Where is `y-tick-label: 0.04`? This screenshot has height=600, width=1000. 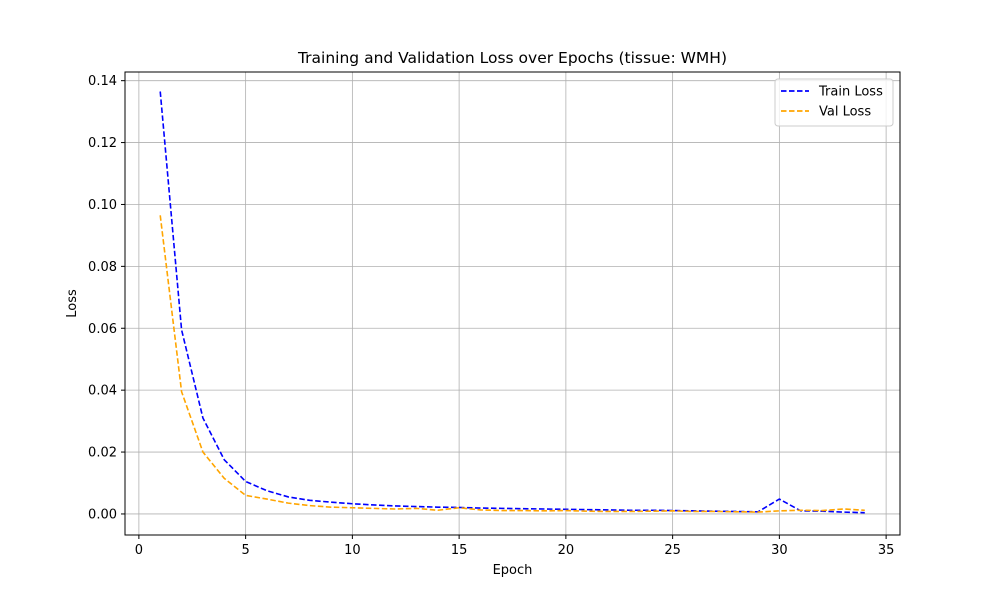 y-tick-label: 0.04 is located at coordinates (102, 391).